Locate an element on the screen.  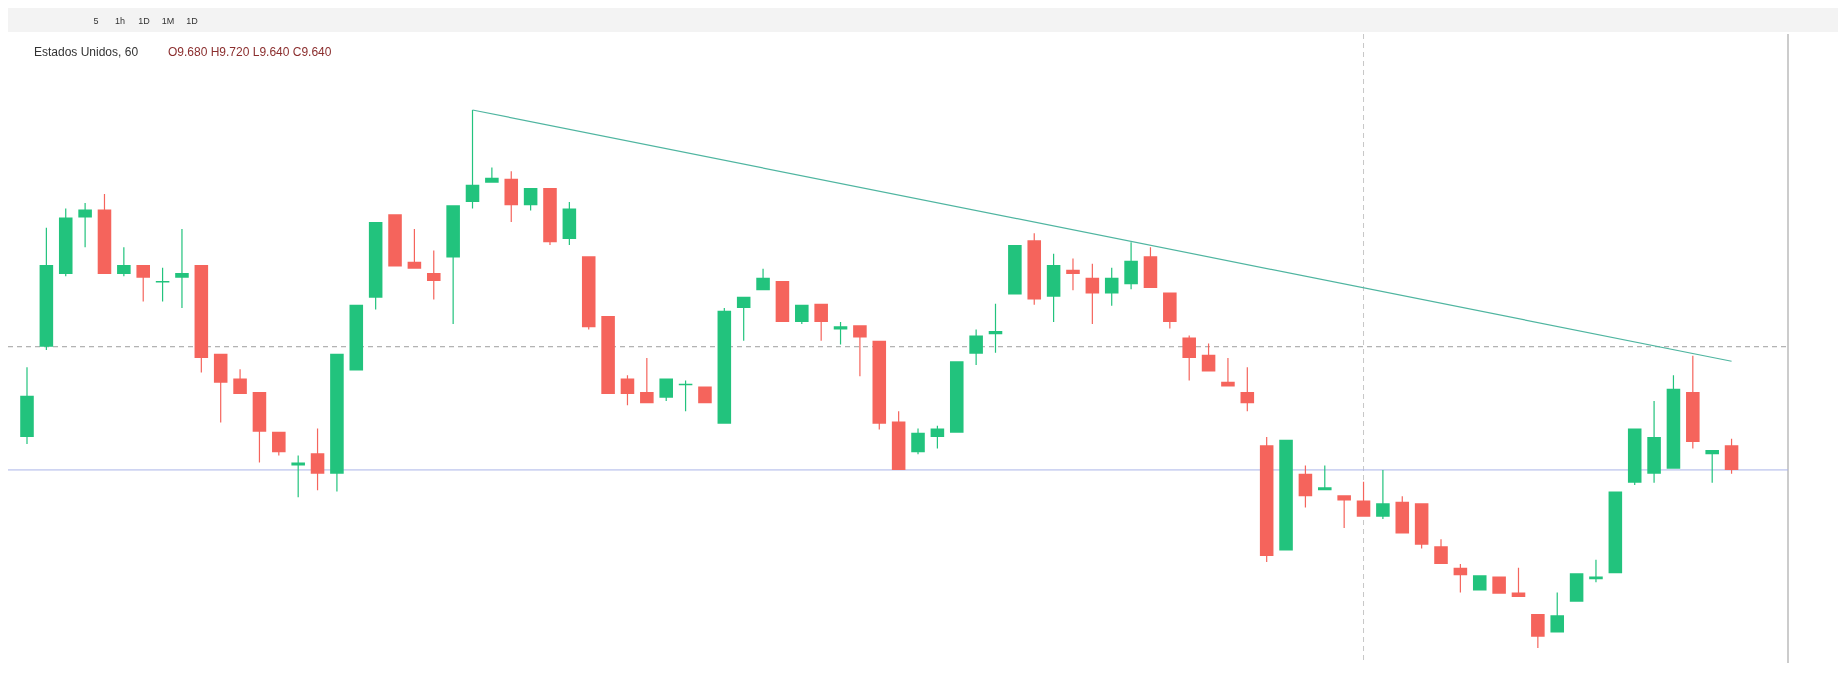
chart-title: Estados Unidos, 60 is located at coordinates (86, 52).